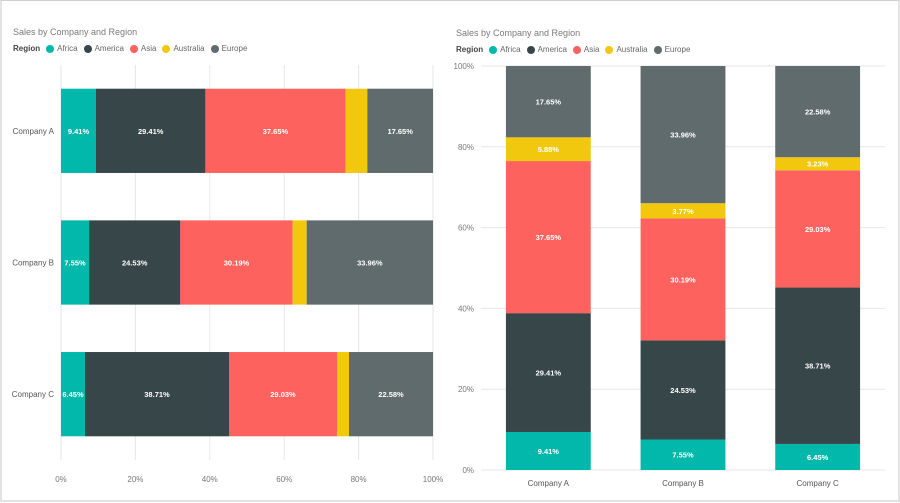 This screenshot has height=503, width=900. I want to click on y-axis-tick-label: 40%, so click(466, 308).